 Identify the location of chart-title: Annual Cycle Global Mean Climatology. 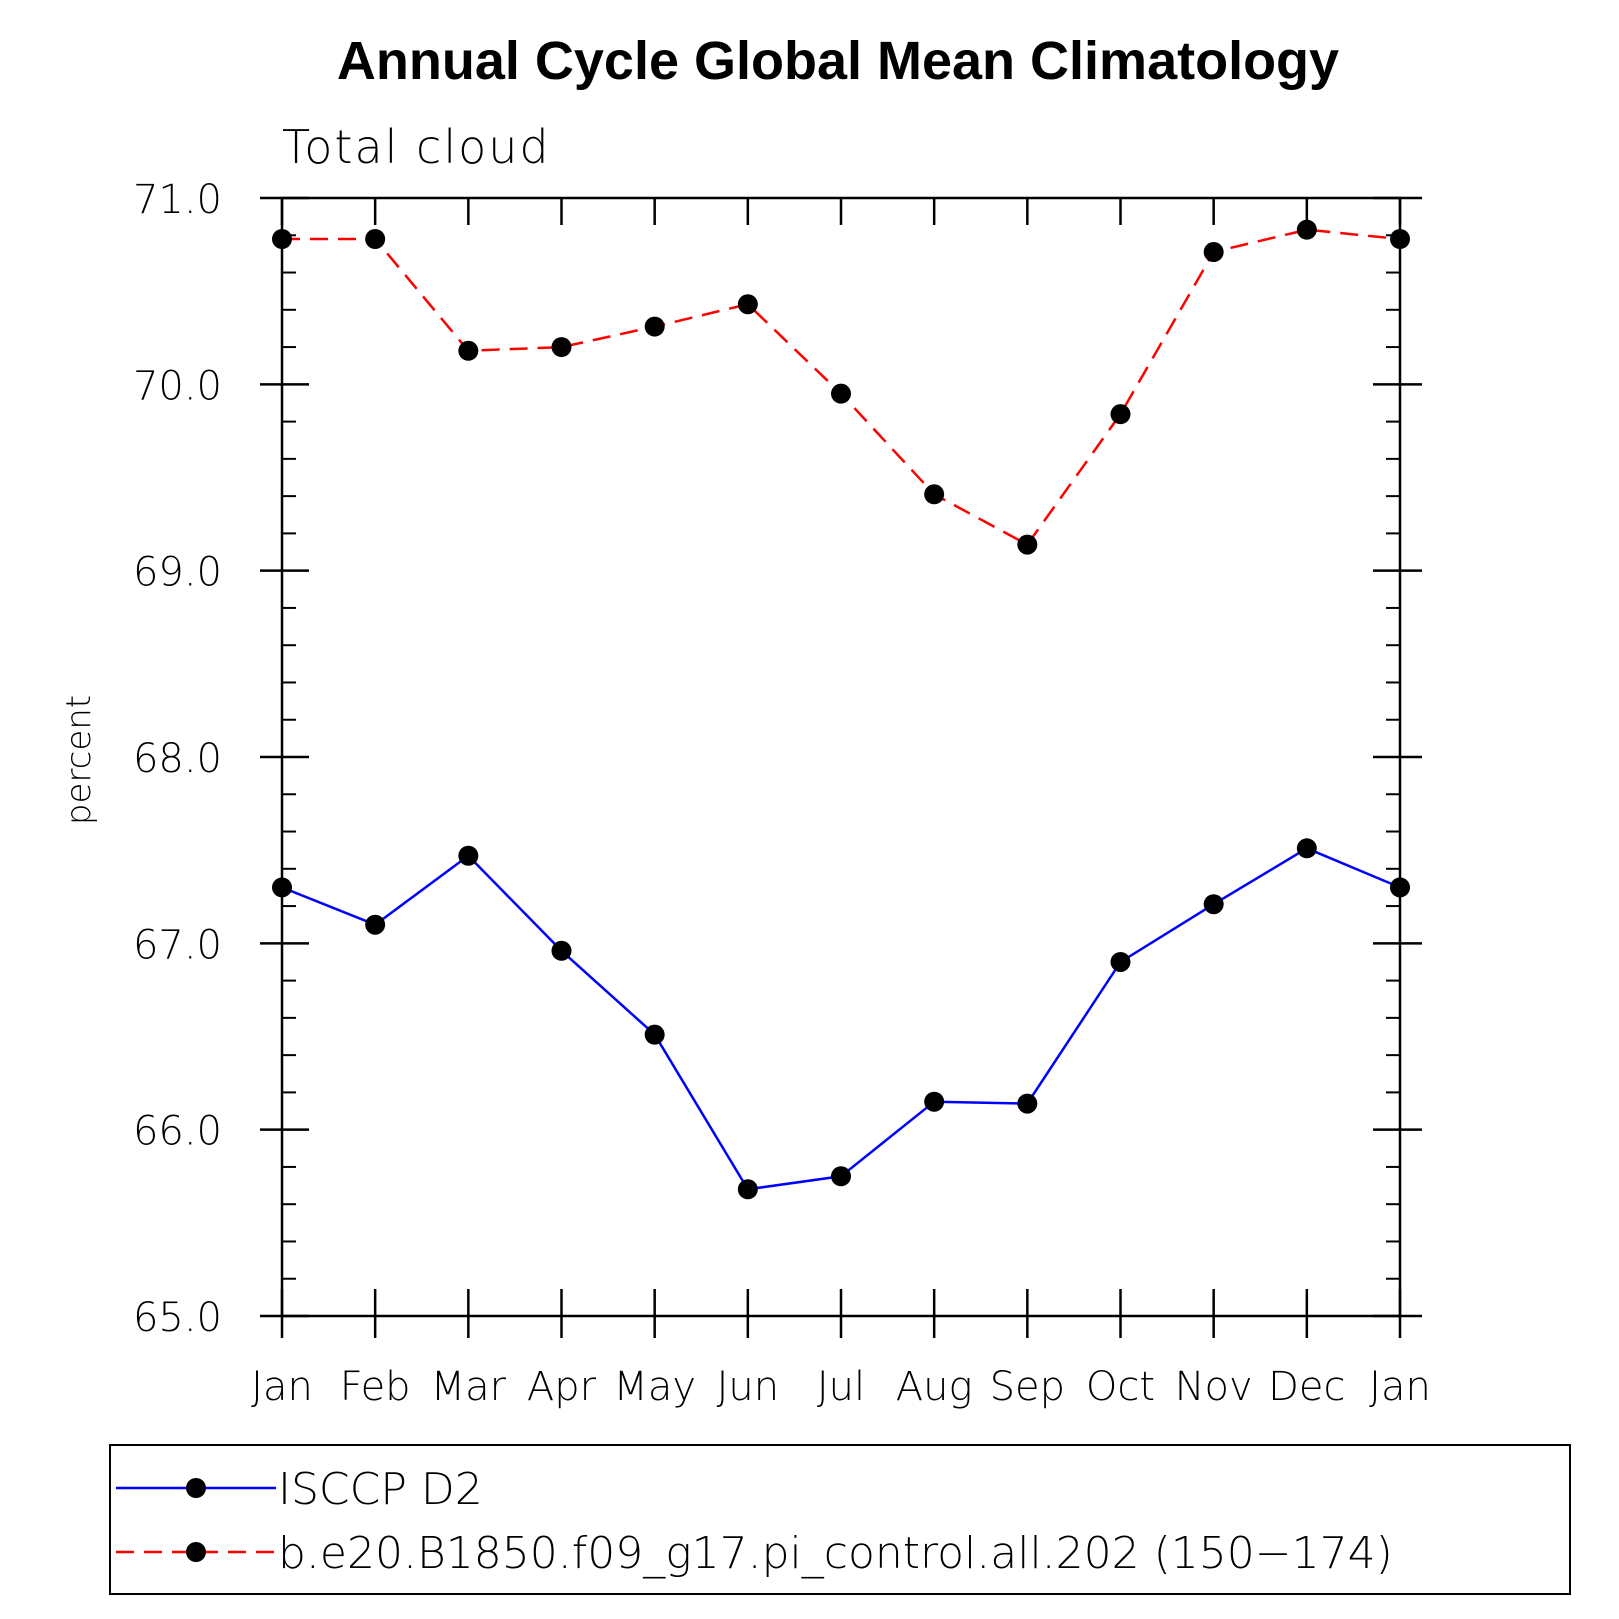
(838, 61).